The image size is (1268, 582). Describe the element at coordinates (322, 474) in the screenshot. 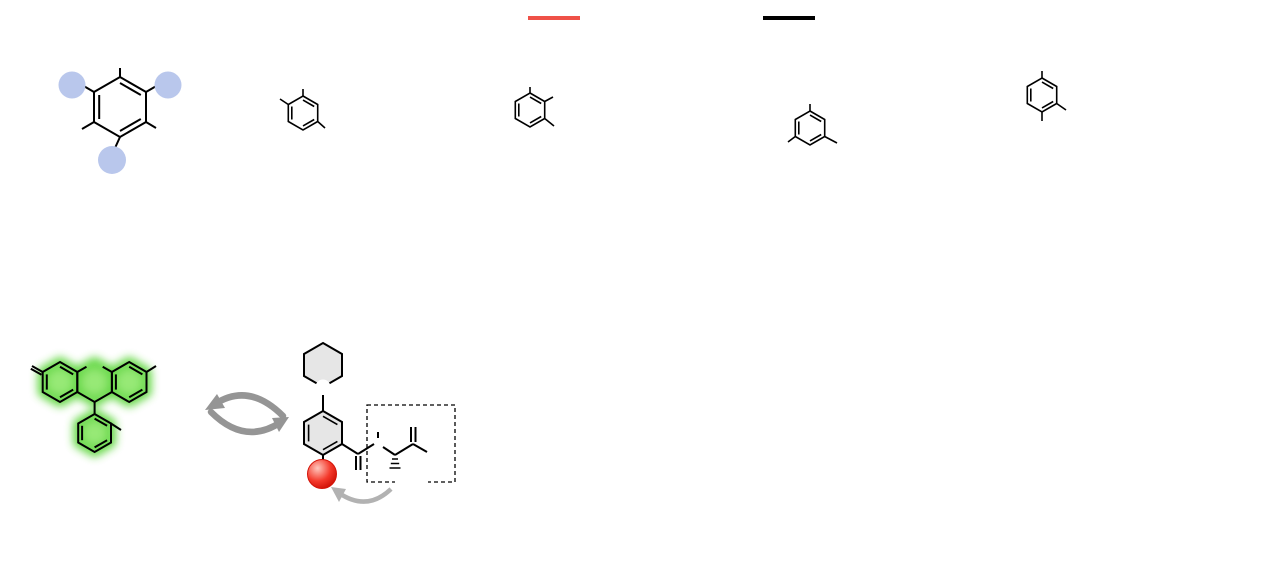

I see `f-highlight-sphere` at that location.